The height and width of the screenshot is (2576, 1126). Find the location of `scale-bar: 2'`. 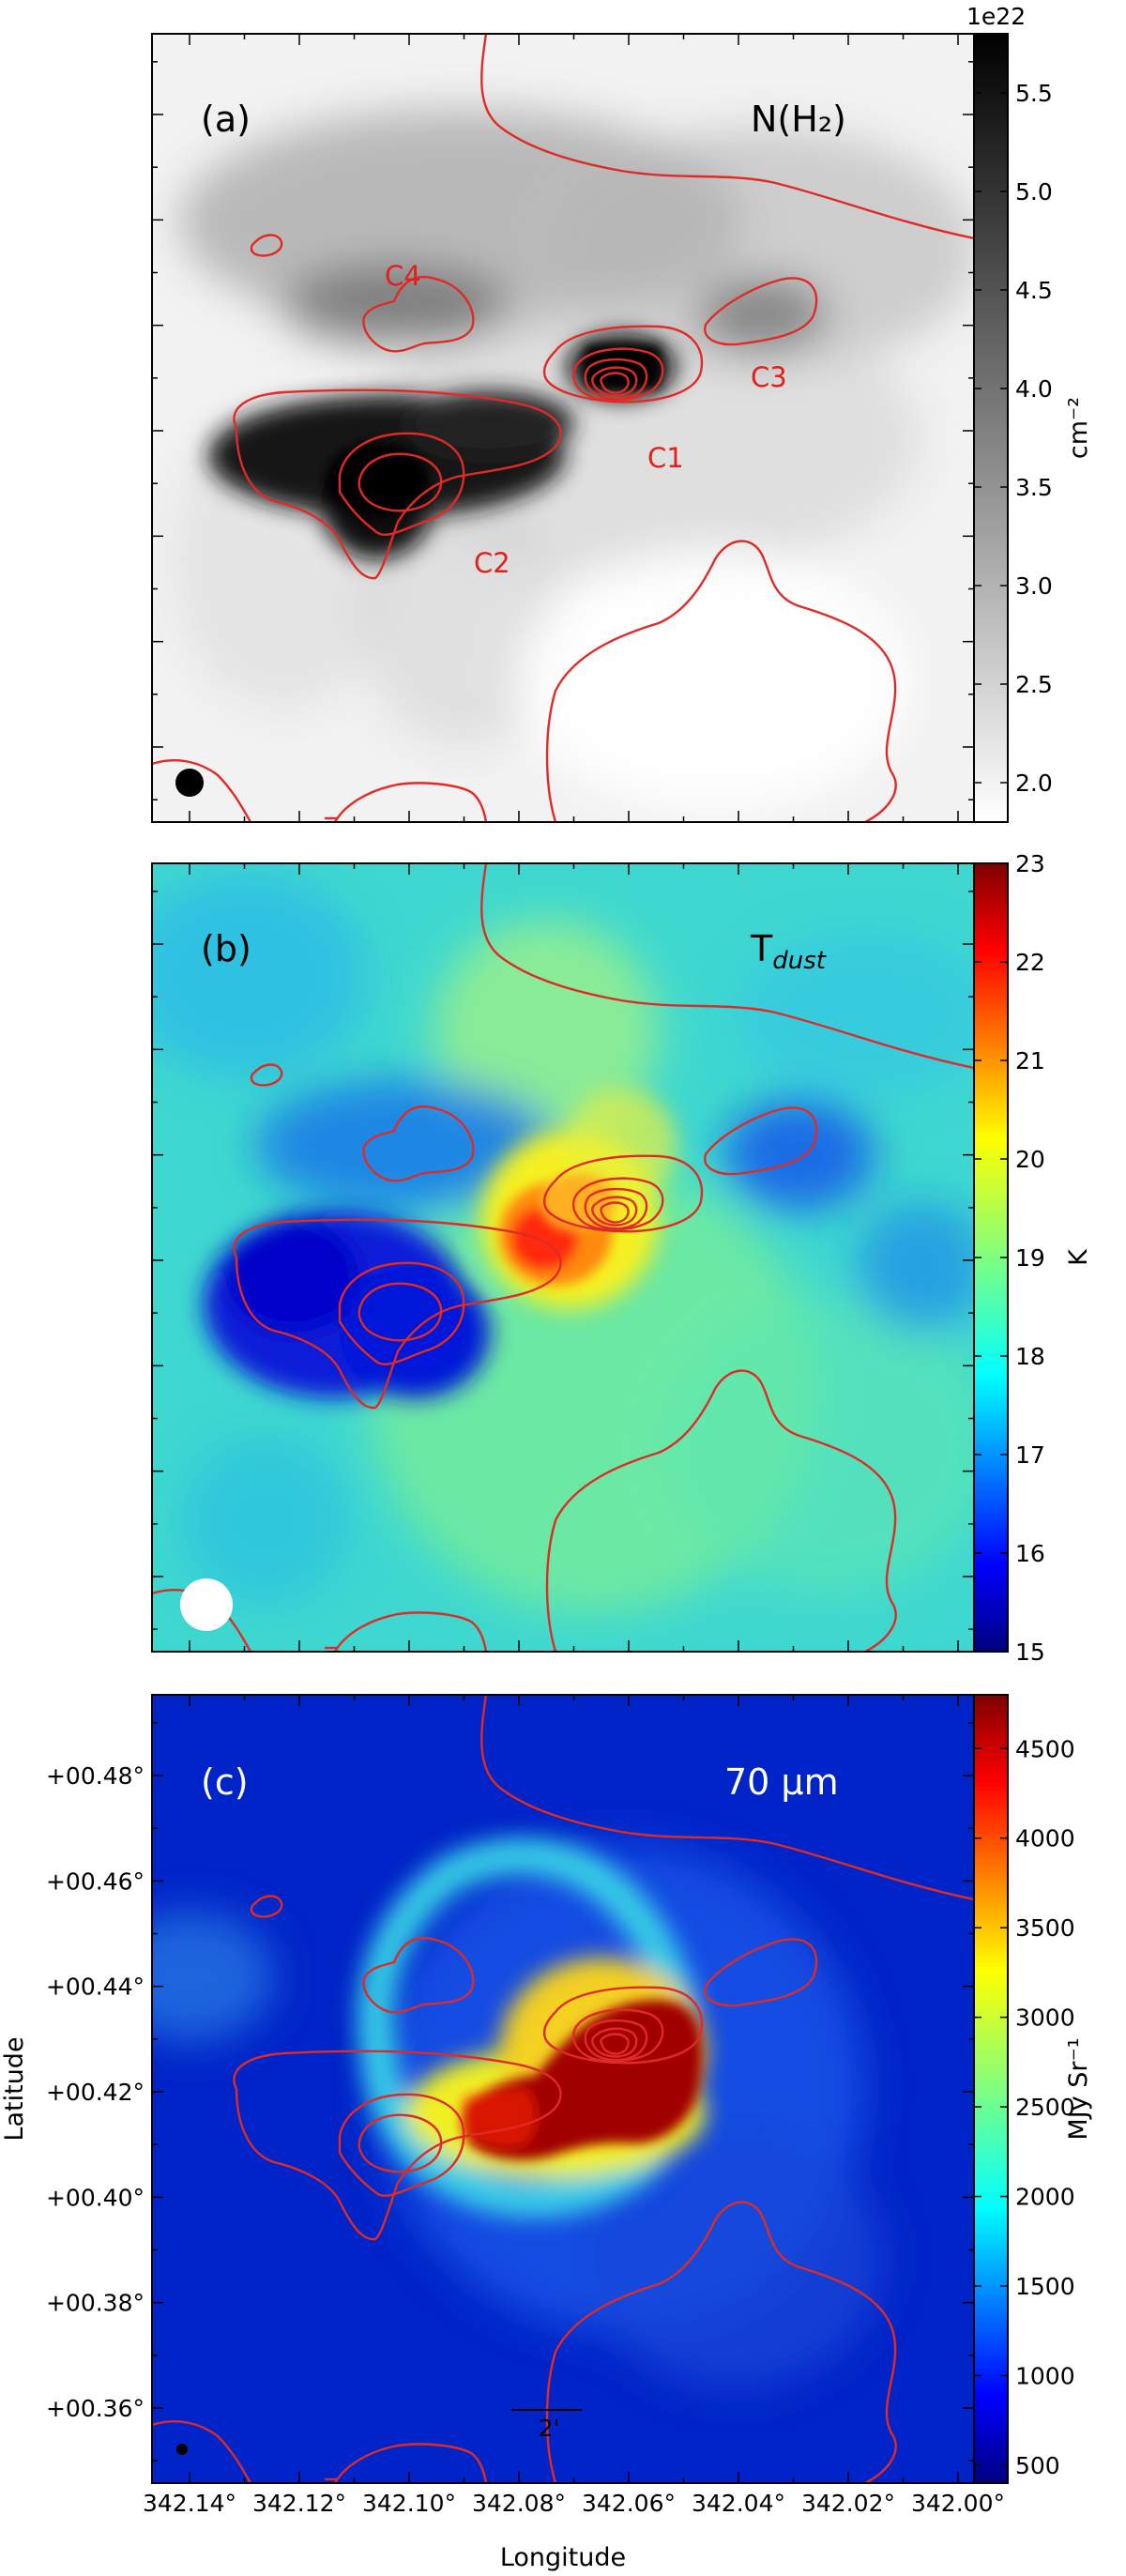

scale-bar: 2' is located at coordinates (546, 2425).